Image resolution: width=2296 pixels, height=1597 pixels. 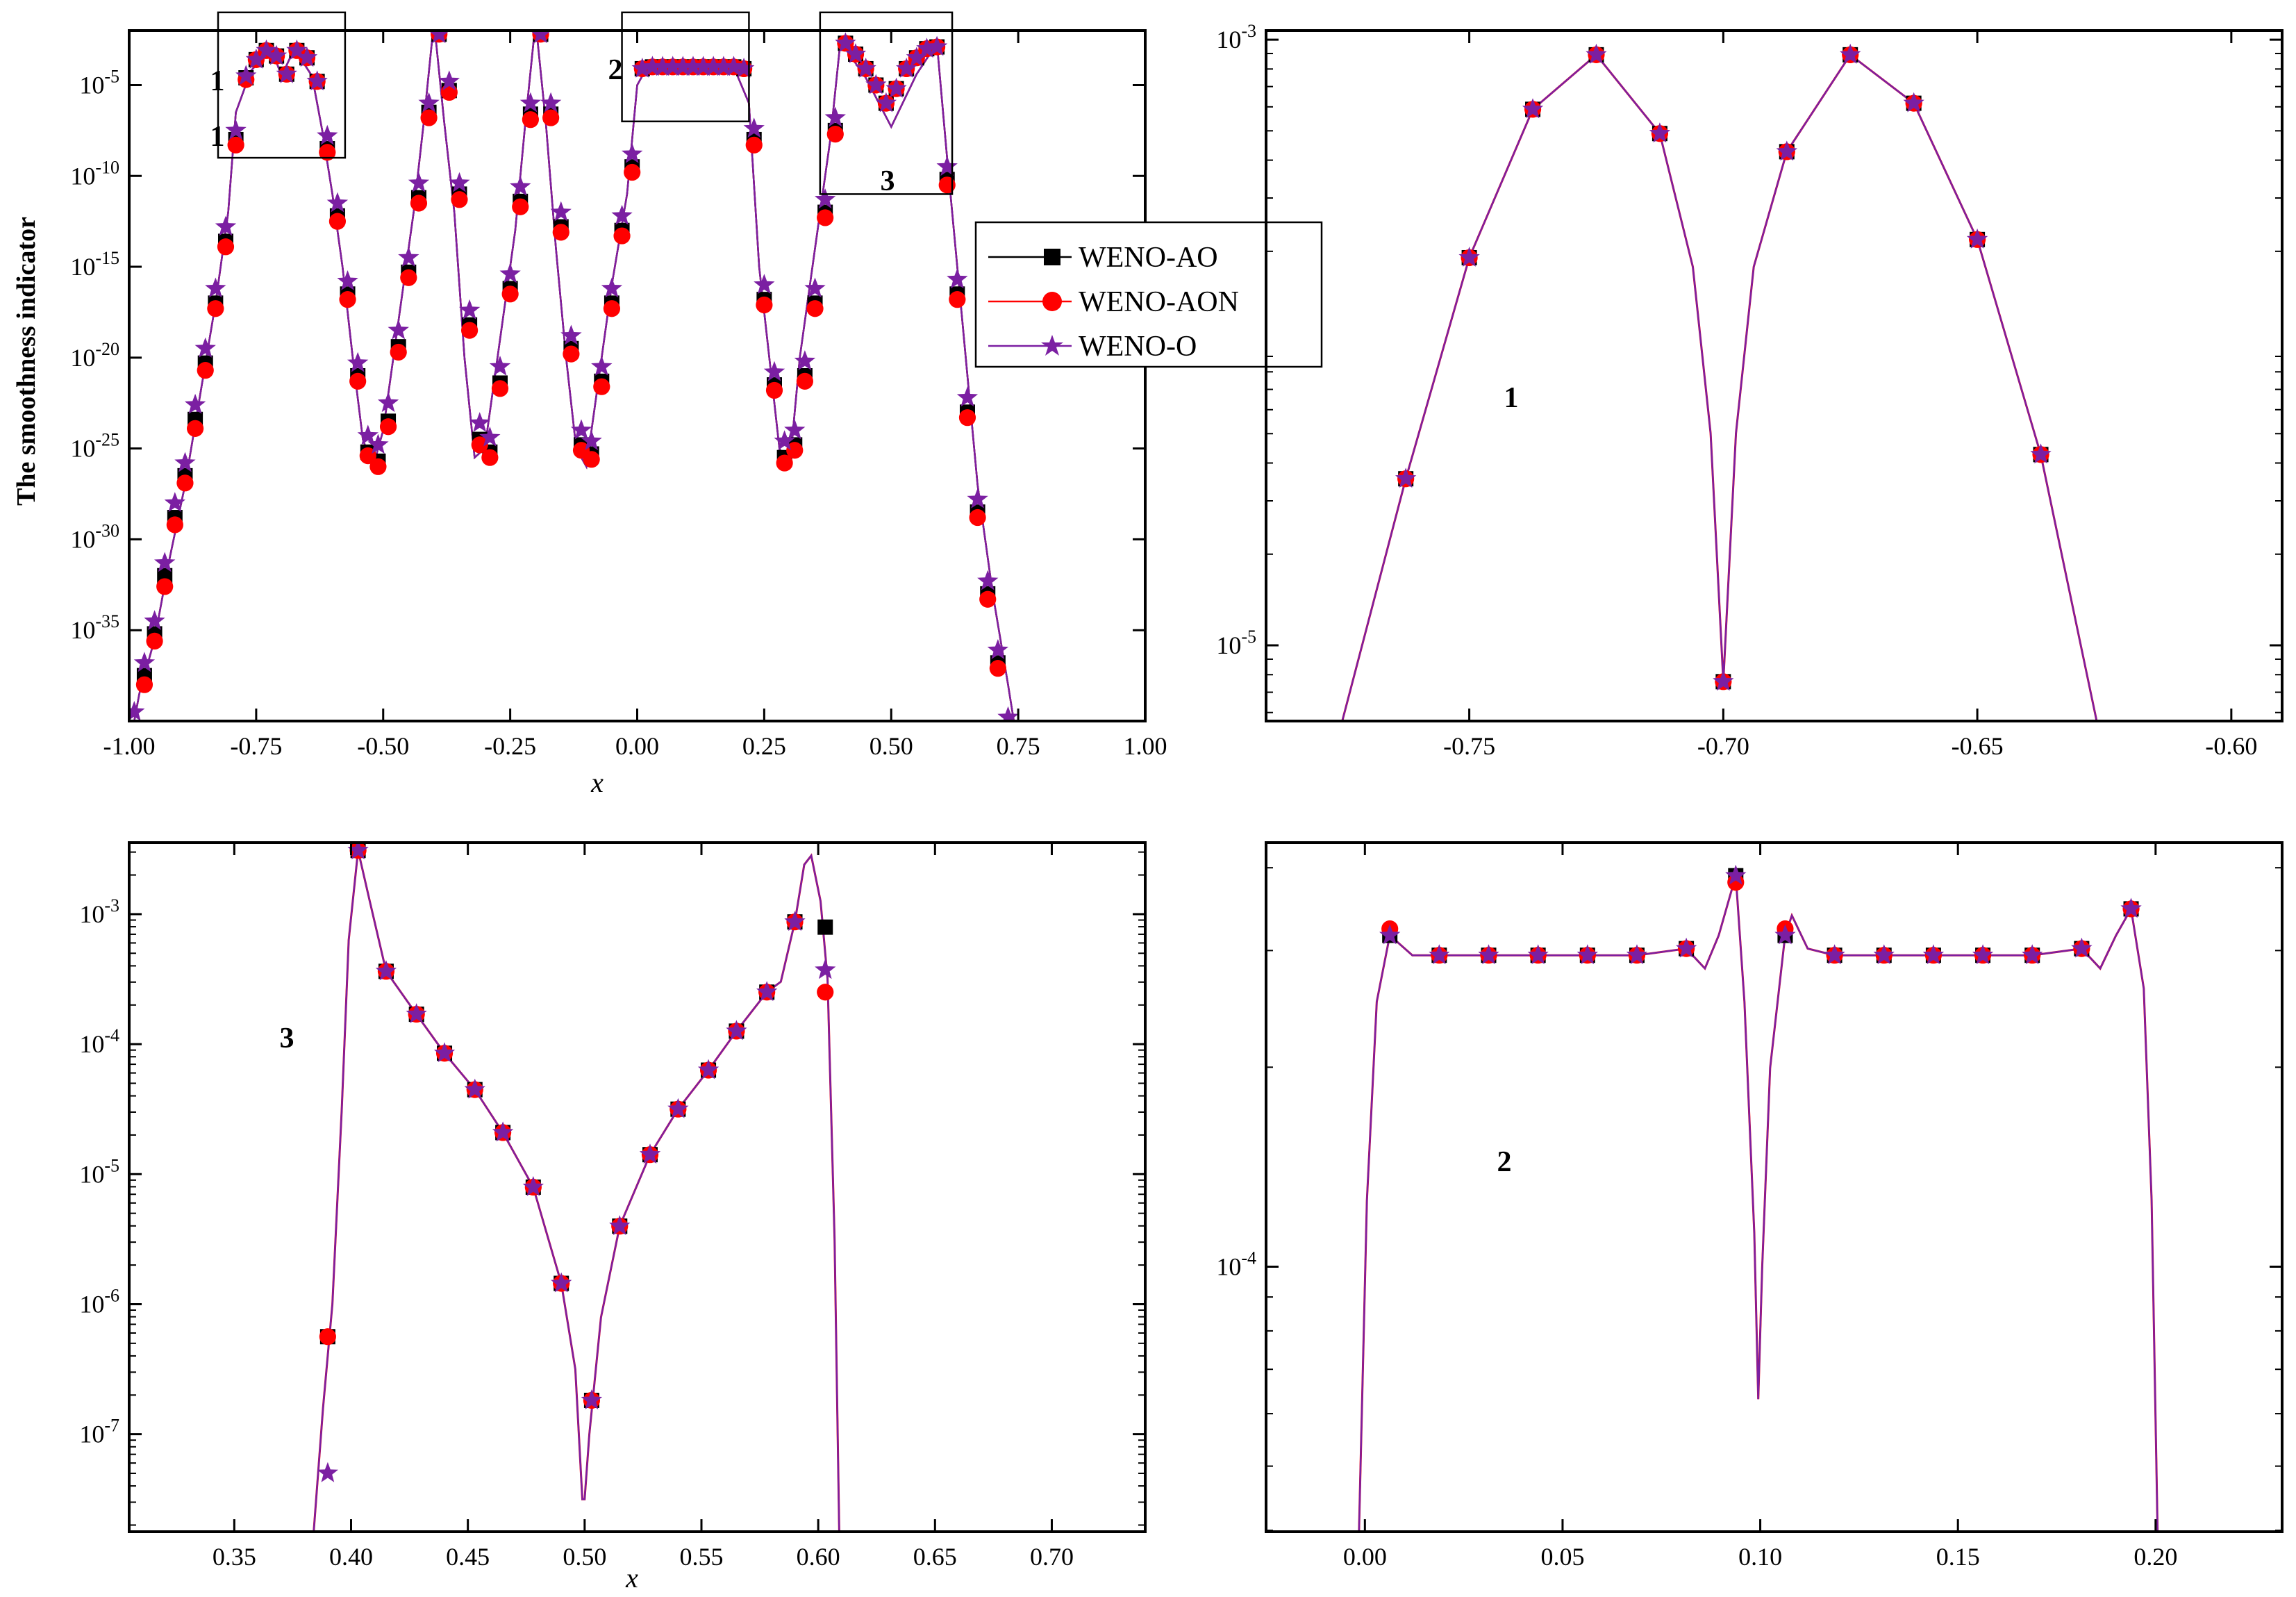 What do you see at coordinates (1148, 258) in the screenshot?
I see `legend-label-weno-ao: WENO-AO` at bounding box center [1148, 258].